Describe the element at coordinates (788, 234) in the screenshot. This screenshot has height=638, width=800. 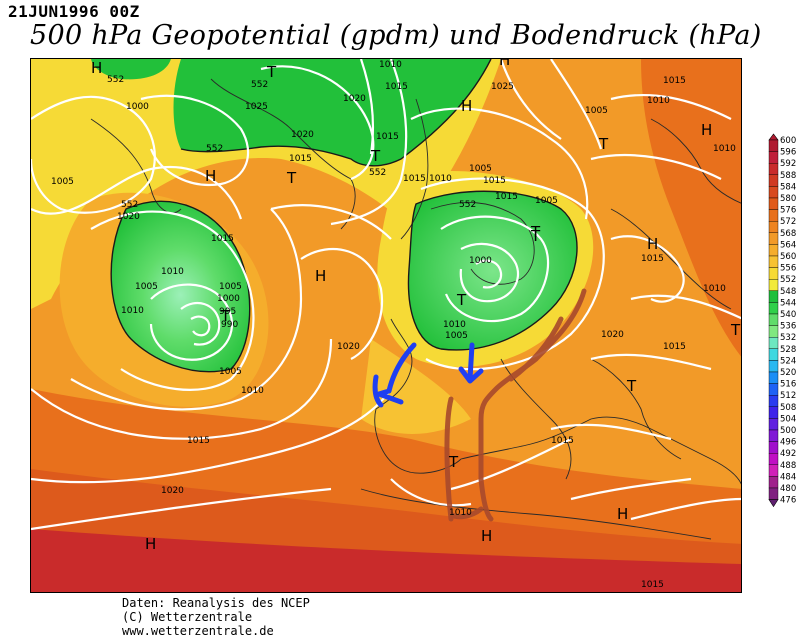
I see `legend-tick-label: 568` at that location.